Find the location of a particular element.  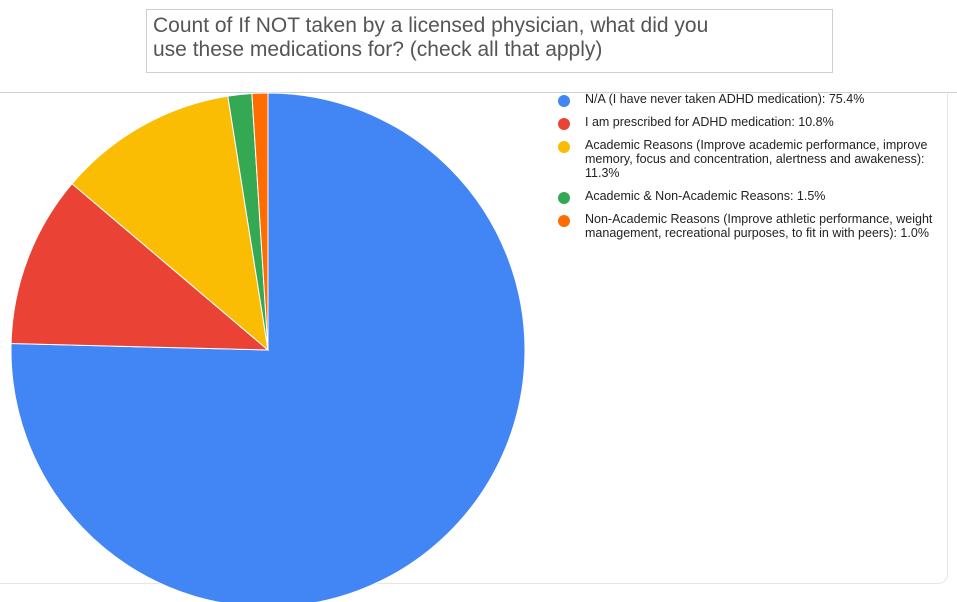

pie-slice-non-academic is located at coordinates (260, 221).